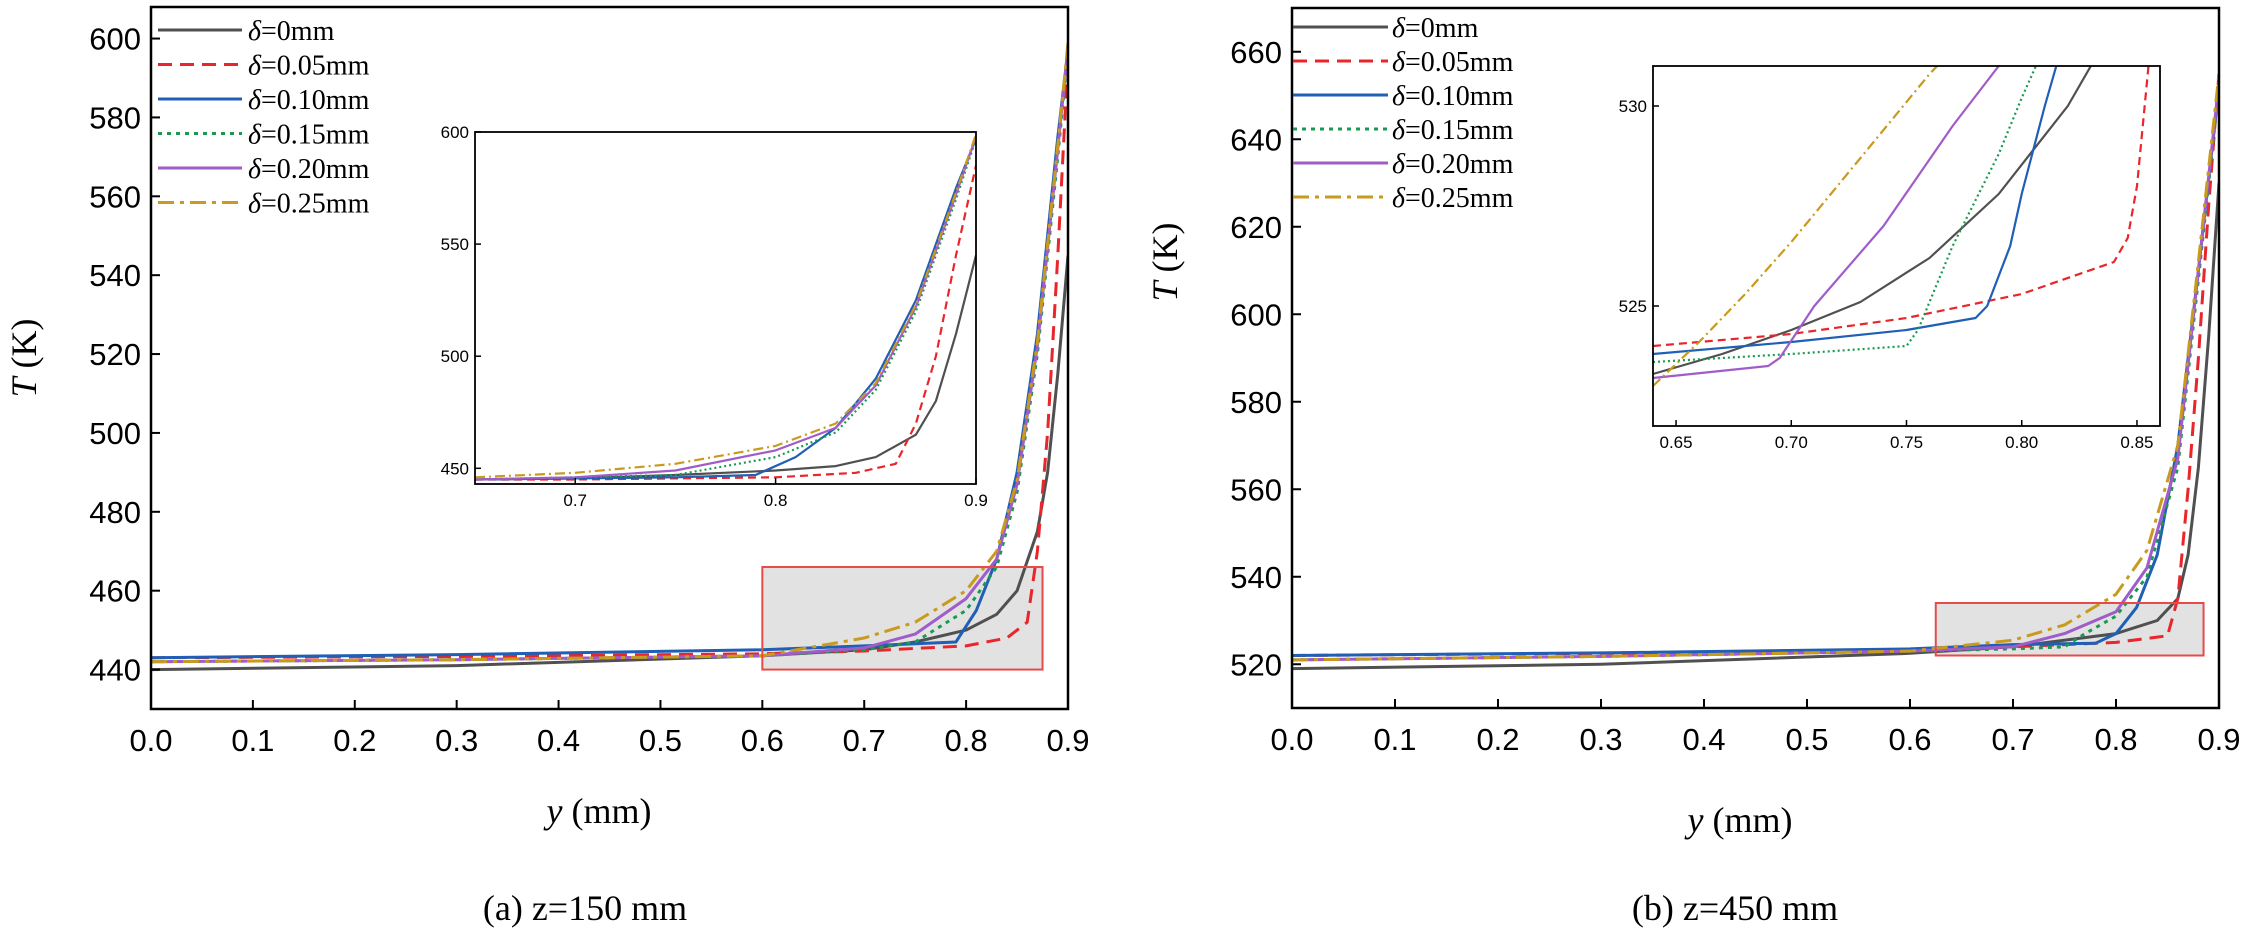 Image resolution: width=2250 pixels, height=946 pixels. I want to click on inset-y-tick-label-b: 525, so click(1633, 306).